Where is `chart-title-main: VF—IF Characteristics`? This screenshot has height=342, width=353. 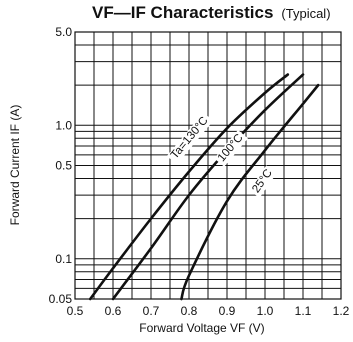 chart-title-main: VF—IF Characteristics is located at coordinates (182, 12).